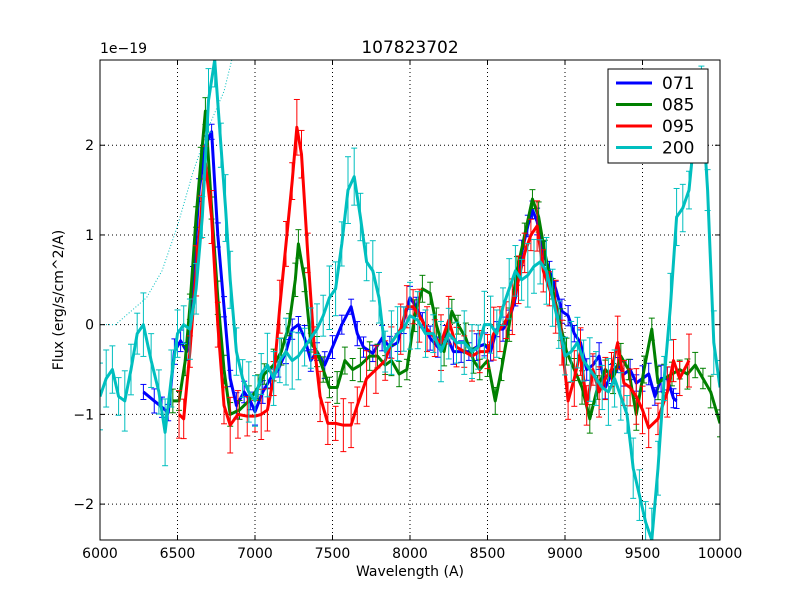  I want to click on y-tick-label: −1, so click(83, 415).